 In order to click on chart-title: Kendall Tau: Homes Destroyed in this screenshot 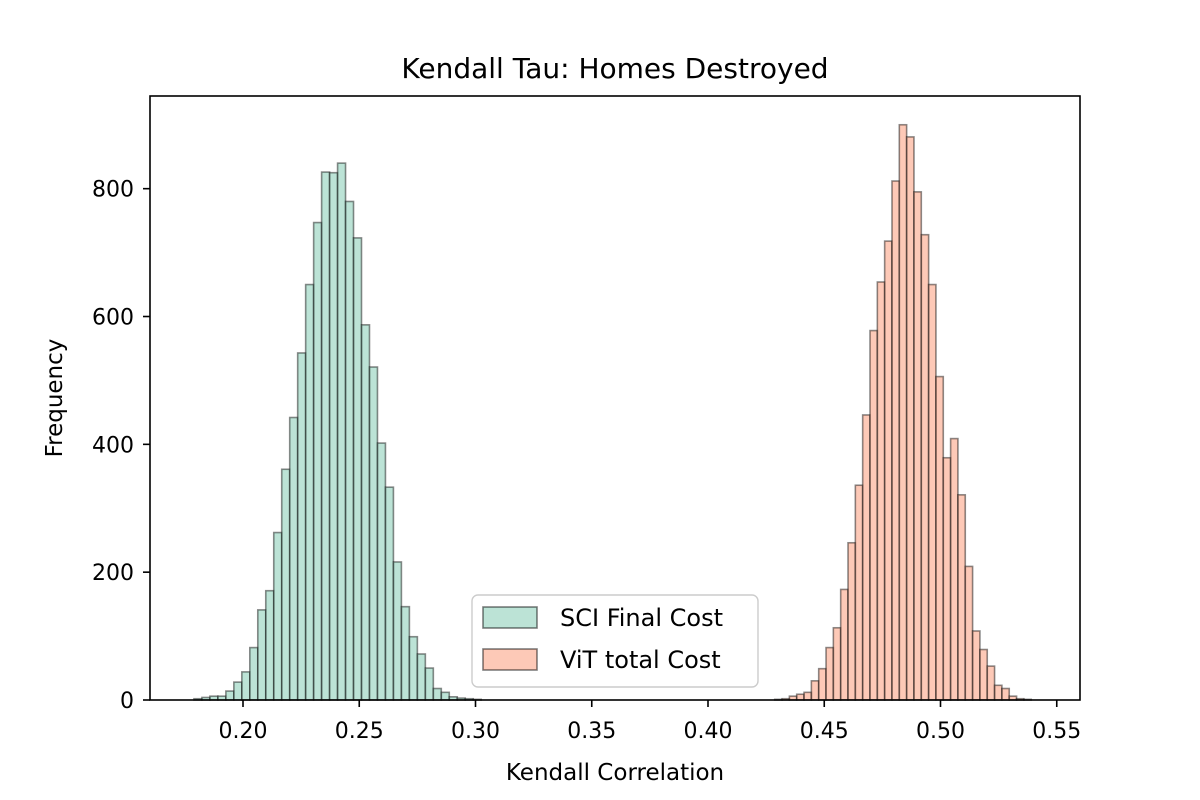, I will do `click(614, 68)`.